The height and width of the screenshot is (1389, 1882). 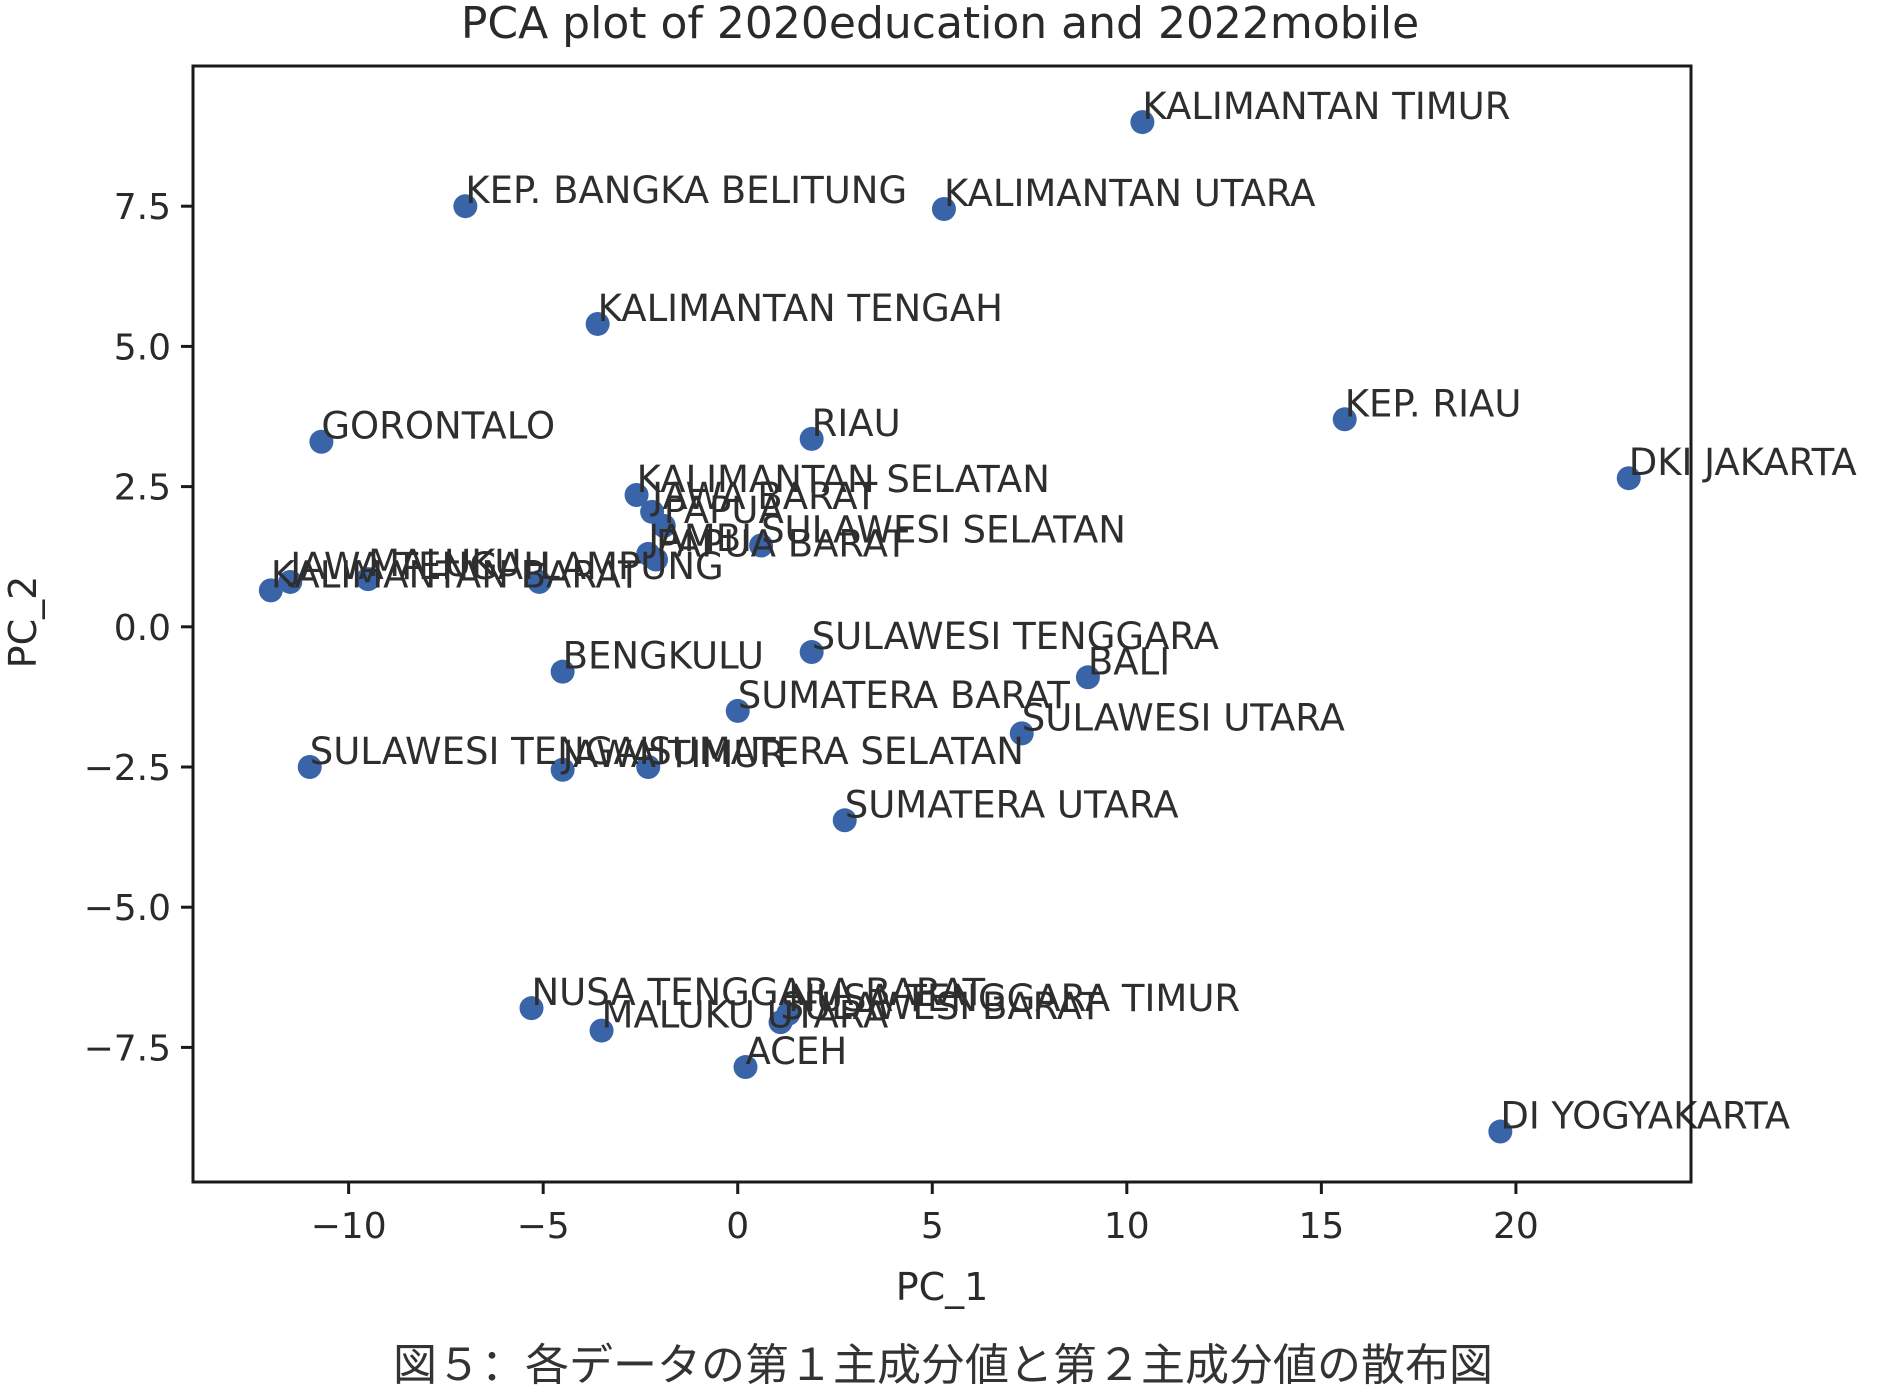 I want to click on y-tick-label: −2.5, so click(x=127, y=768).